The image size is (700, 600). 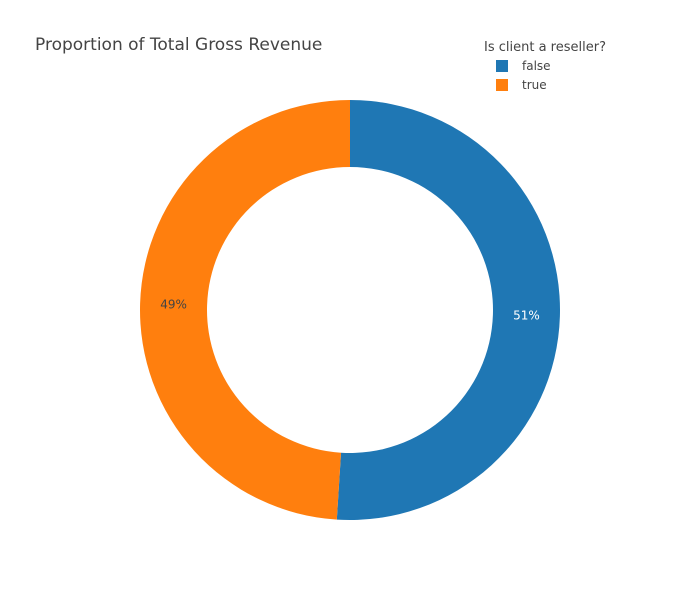 I want to click on legend-swatch-false, so click(x=502, y=66).